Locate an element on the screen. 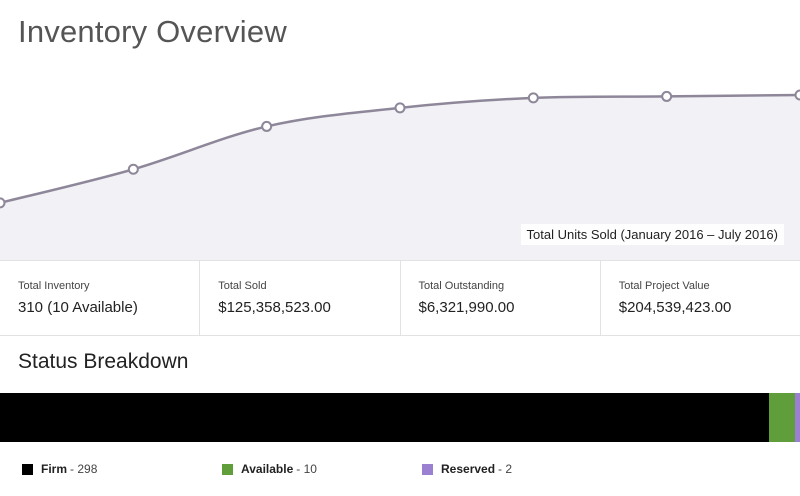 Image resolution: width=800 pixels, height=496 pixels. stat-label: Total Inventory is located at coordinates (54, 286).